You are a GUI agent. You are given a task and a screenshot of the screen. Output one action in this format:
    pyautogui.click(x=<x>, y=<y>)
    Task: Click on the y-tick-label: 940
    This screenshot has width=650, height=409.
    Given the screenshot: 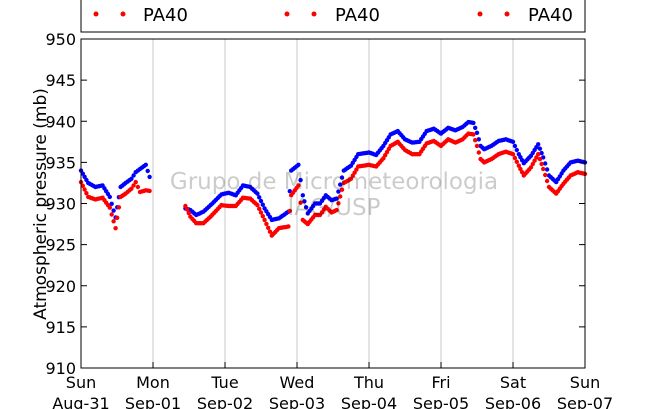 What is the action you would take?
    pyautogui.click(x=60, y=121)
    